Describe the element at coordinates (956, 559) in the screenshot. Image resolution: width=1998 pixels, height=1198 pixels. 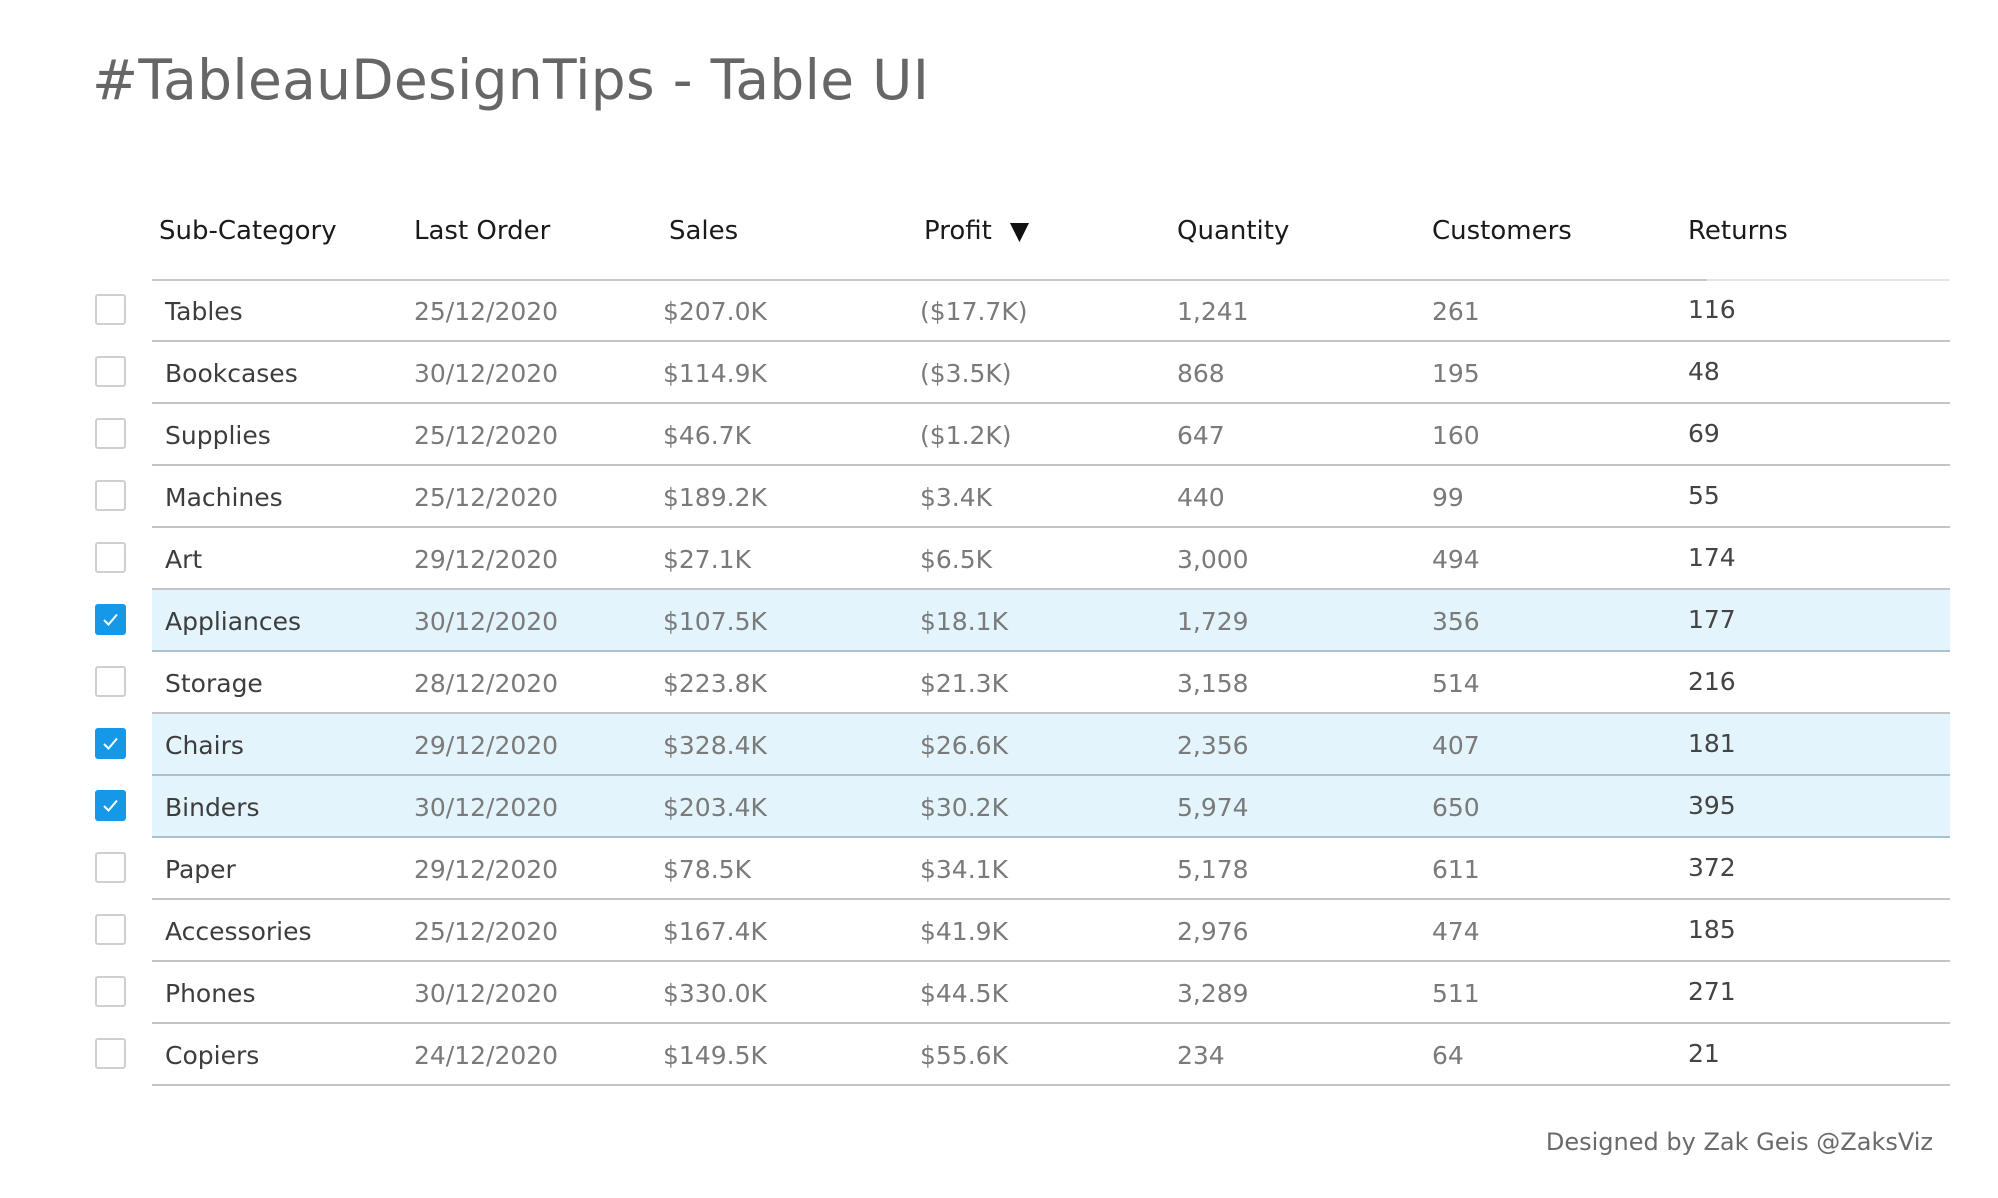
I see `cell-profit: $6.5K` at that location.